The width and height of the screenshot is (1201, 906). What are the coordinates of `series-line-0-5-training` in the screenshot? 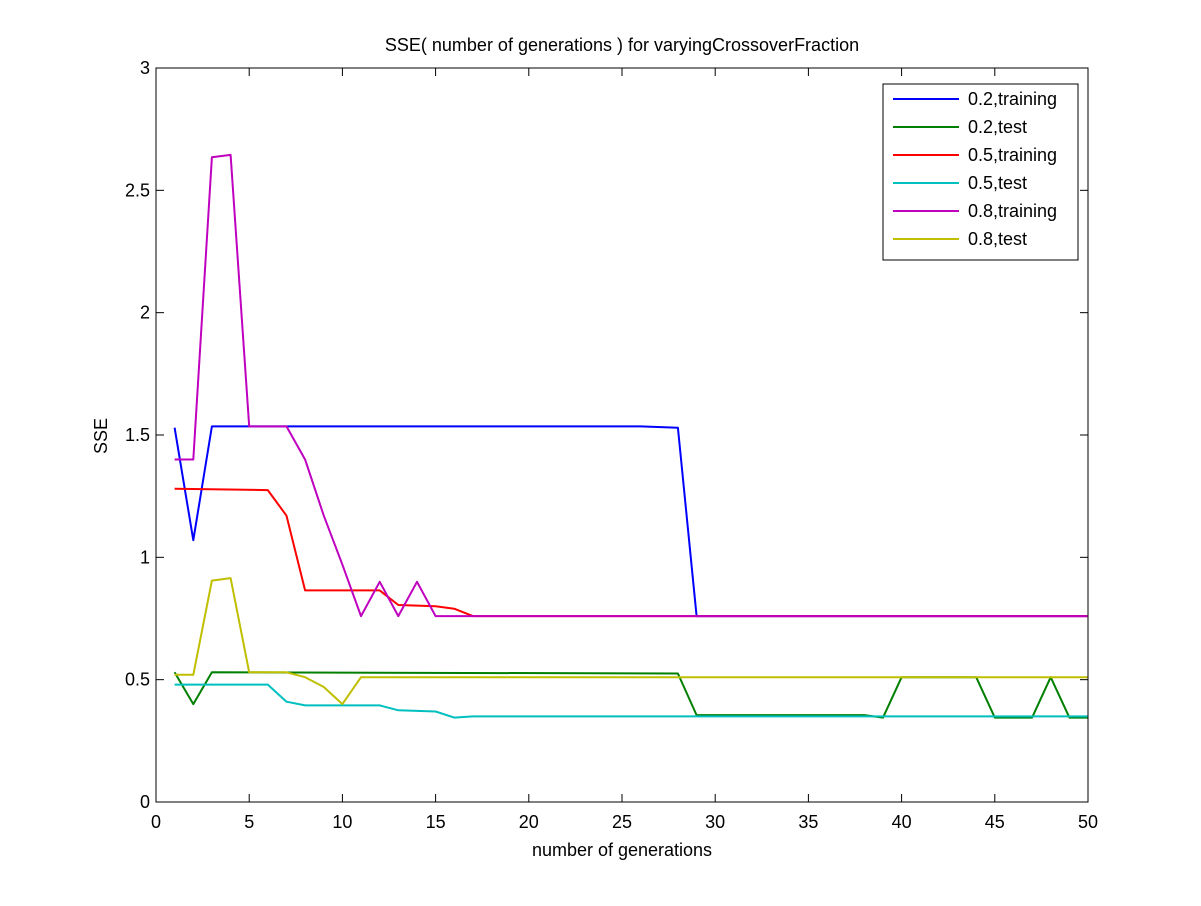 It's located at (631, 552).